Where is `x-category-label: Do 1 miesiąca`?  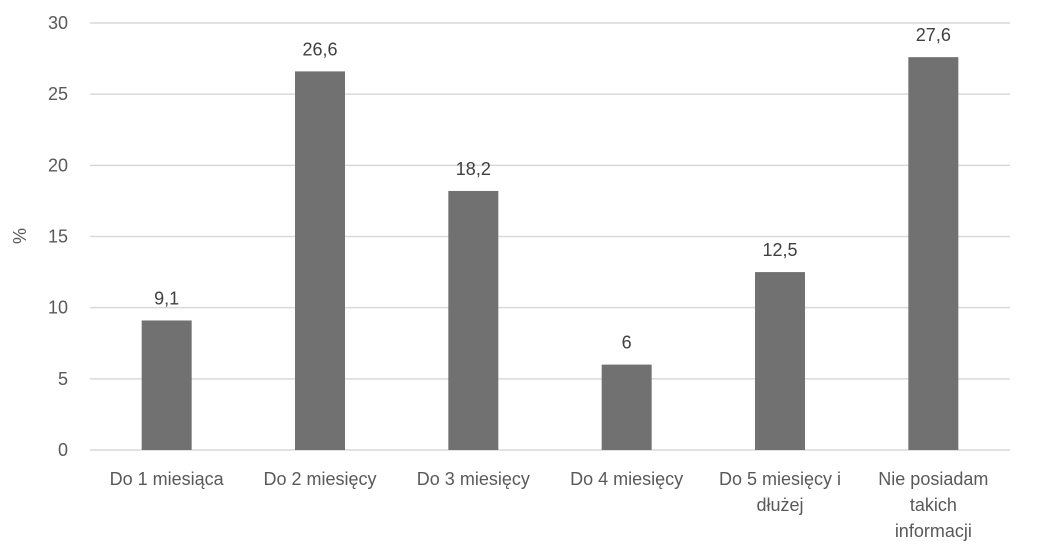 x-category-label: Do 1 miesiąca is located at coordinates (167, 479).